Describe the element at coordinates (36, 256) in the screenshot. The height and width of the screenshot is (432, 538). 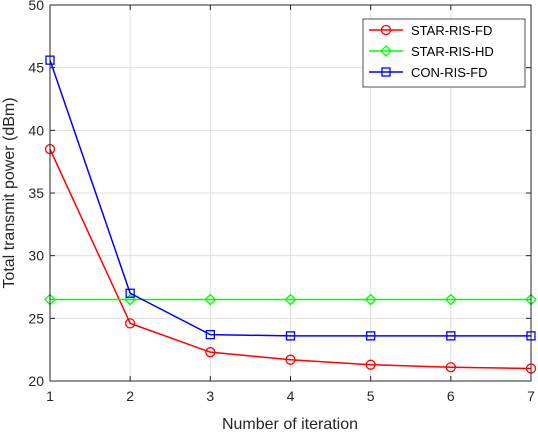
I see `y-tick-label: 30` at that location.